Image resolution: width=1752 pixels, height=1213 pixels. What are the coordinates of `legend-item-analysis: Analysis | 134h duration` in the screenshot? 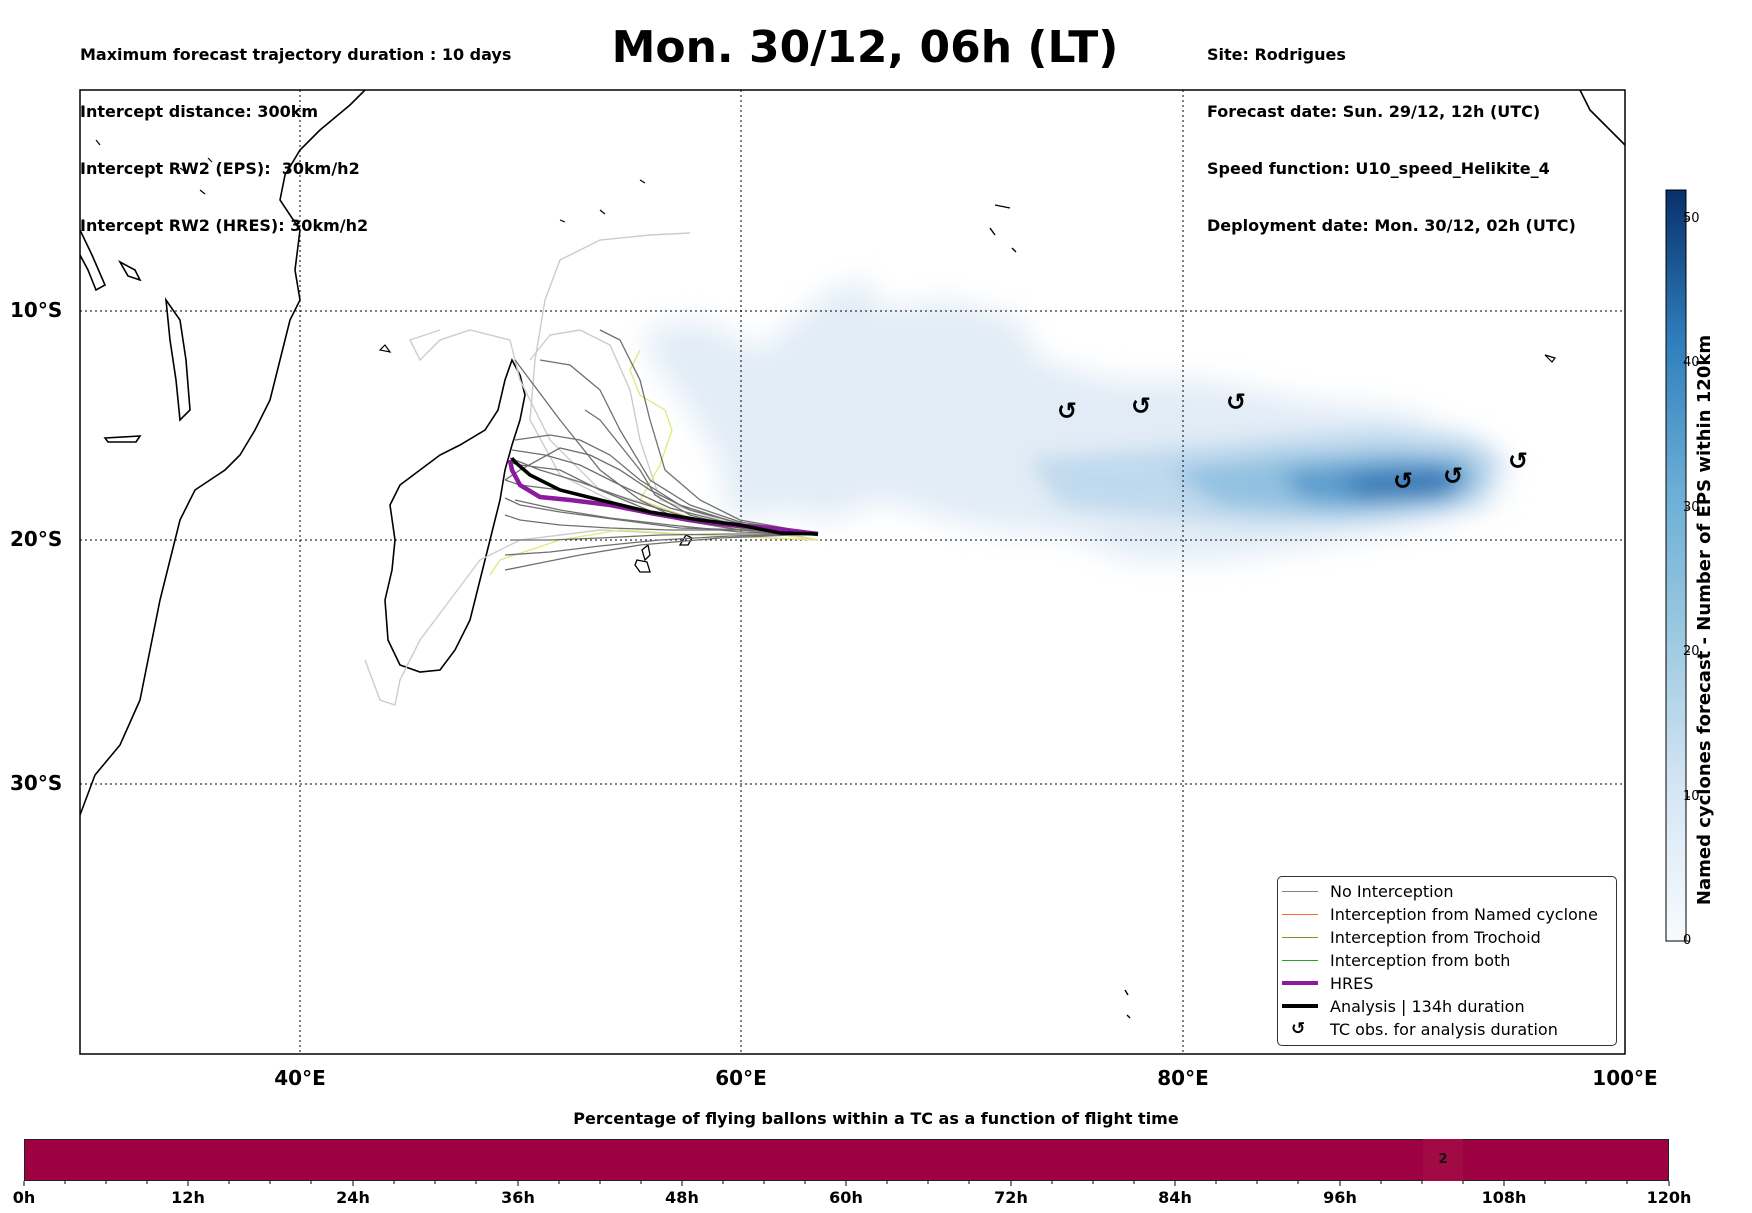 It's located at (1447, 1006).